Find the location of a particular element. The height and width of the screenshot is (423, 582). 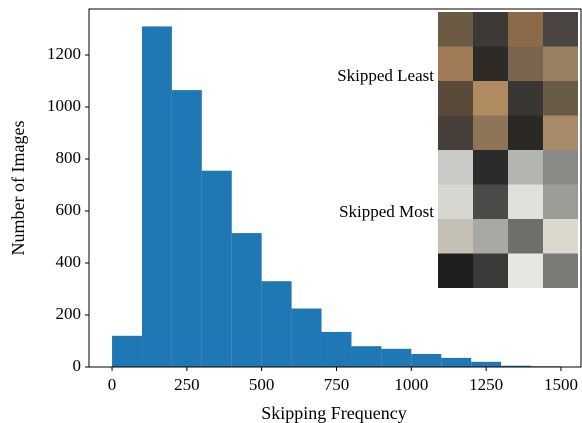

x-tick-label: 1500 is located at coordinates (561, 384).